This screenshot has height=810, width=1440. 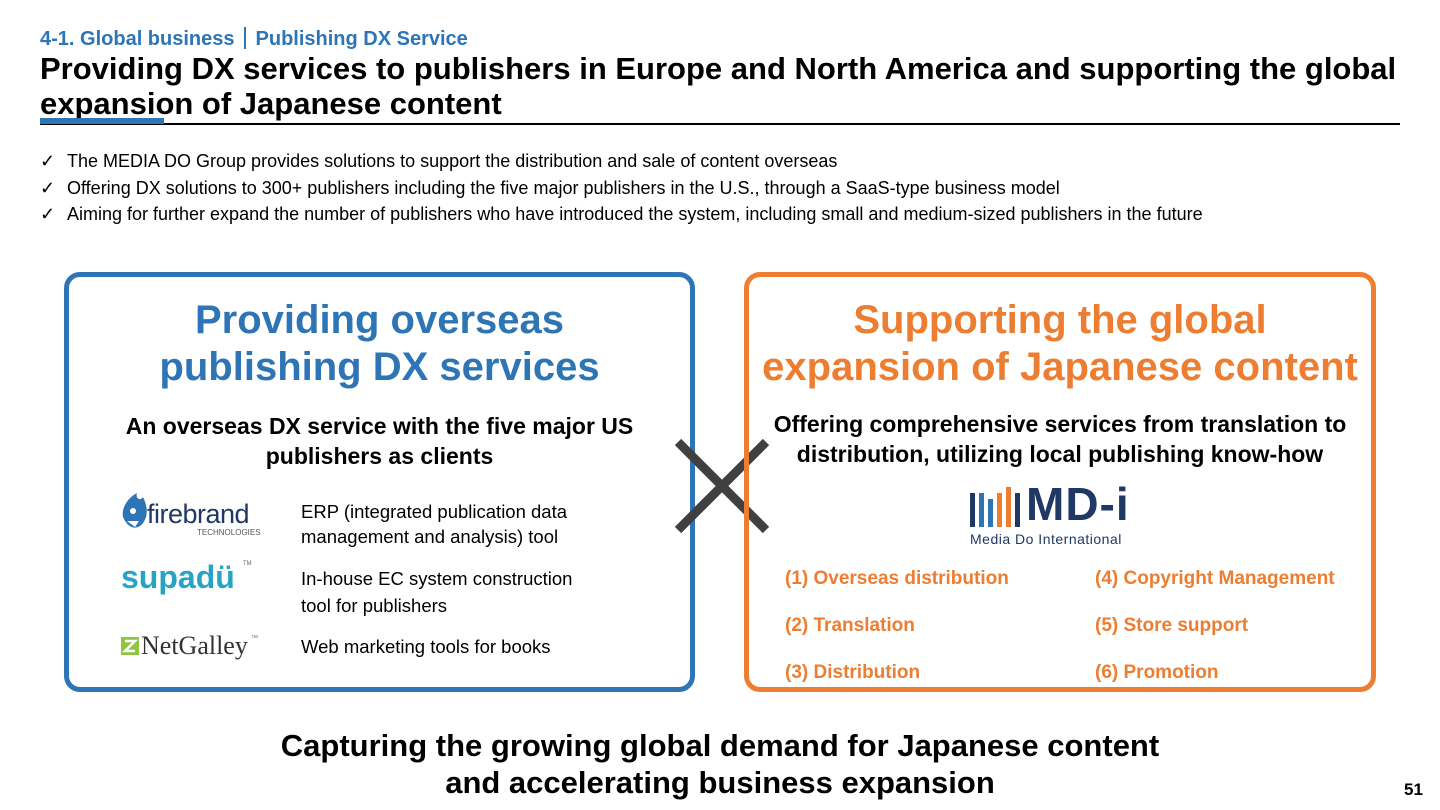 I want to click on mdi-service-copyright-management: (4) Copyright Management, so click(x=1215, y=578).